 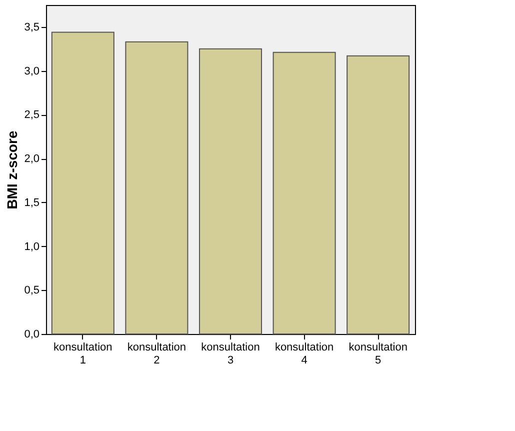 I want to click on y-tick-label: 0,0, so click(x=32, y=334).